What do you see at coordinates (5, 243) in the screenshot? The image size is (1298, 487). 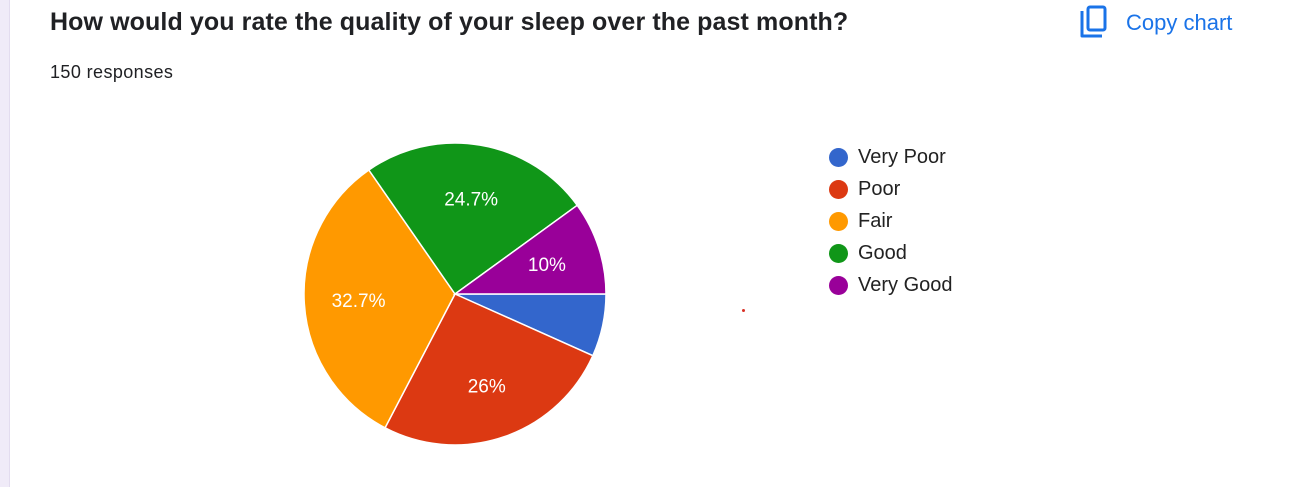 I see `form-left-rail` at bounding box center [5, 243].